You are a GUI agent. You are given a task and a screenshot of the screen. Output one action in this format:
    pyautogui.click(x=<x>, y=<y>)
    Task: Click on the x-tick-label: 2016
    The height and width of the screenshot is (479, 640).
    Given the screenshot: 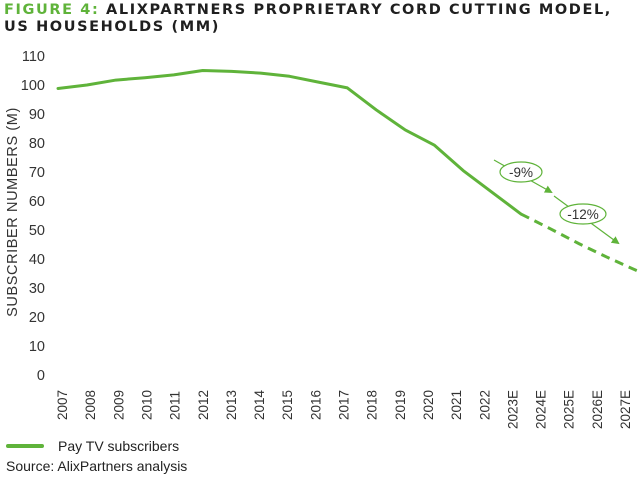 What is the action you would take?
    pyautogui.click(x=315, y=405)
    